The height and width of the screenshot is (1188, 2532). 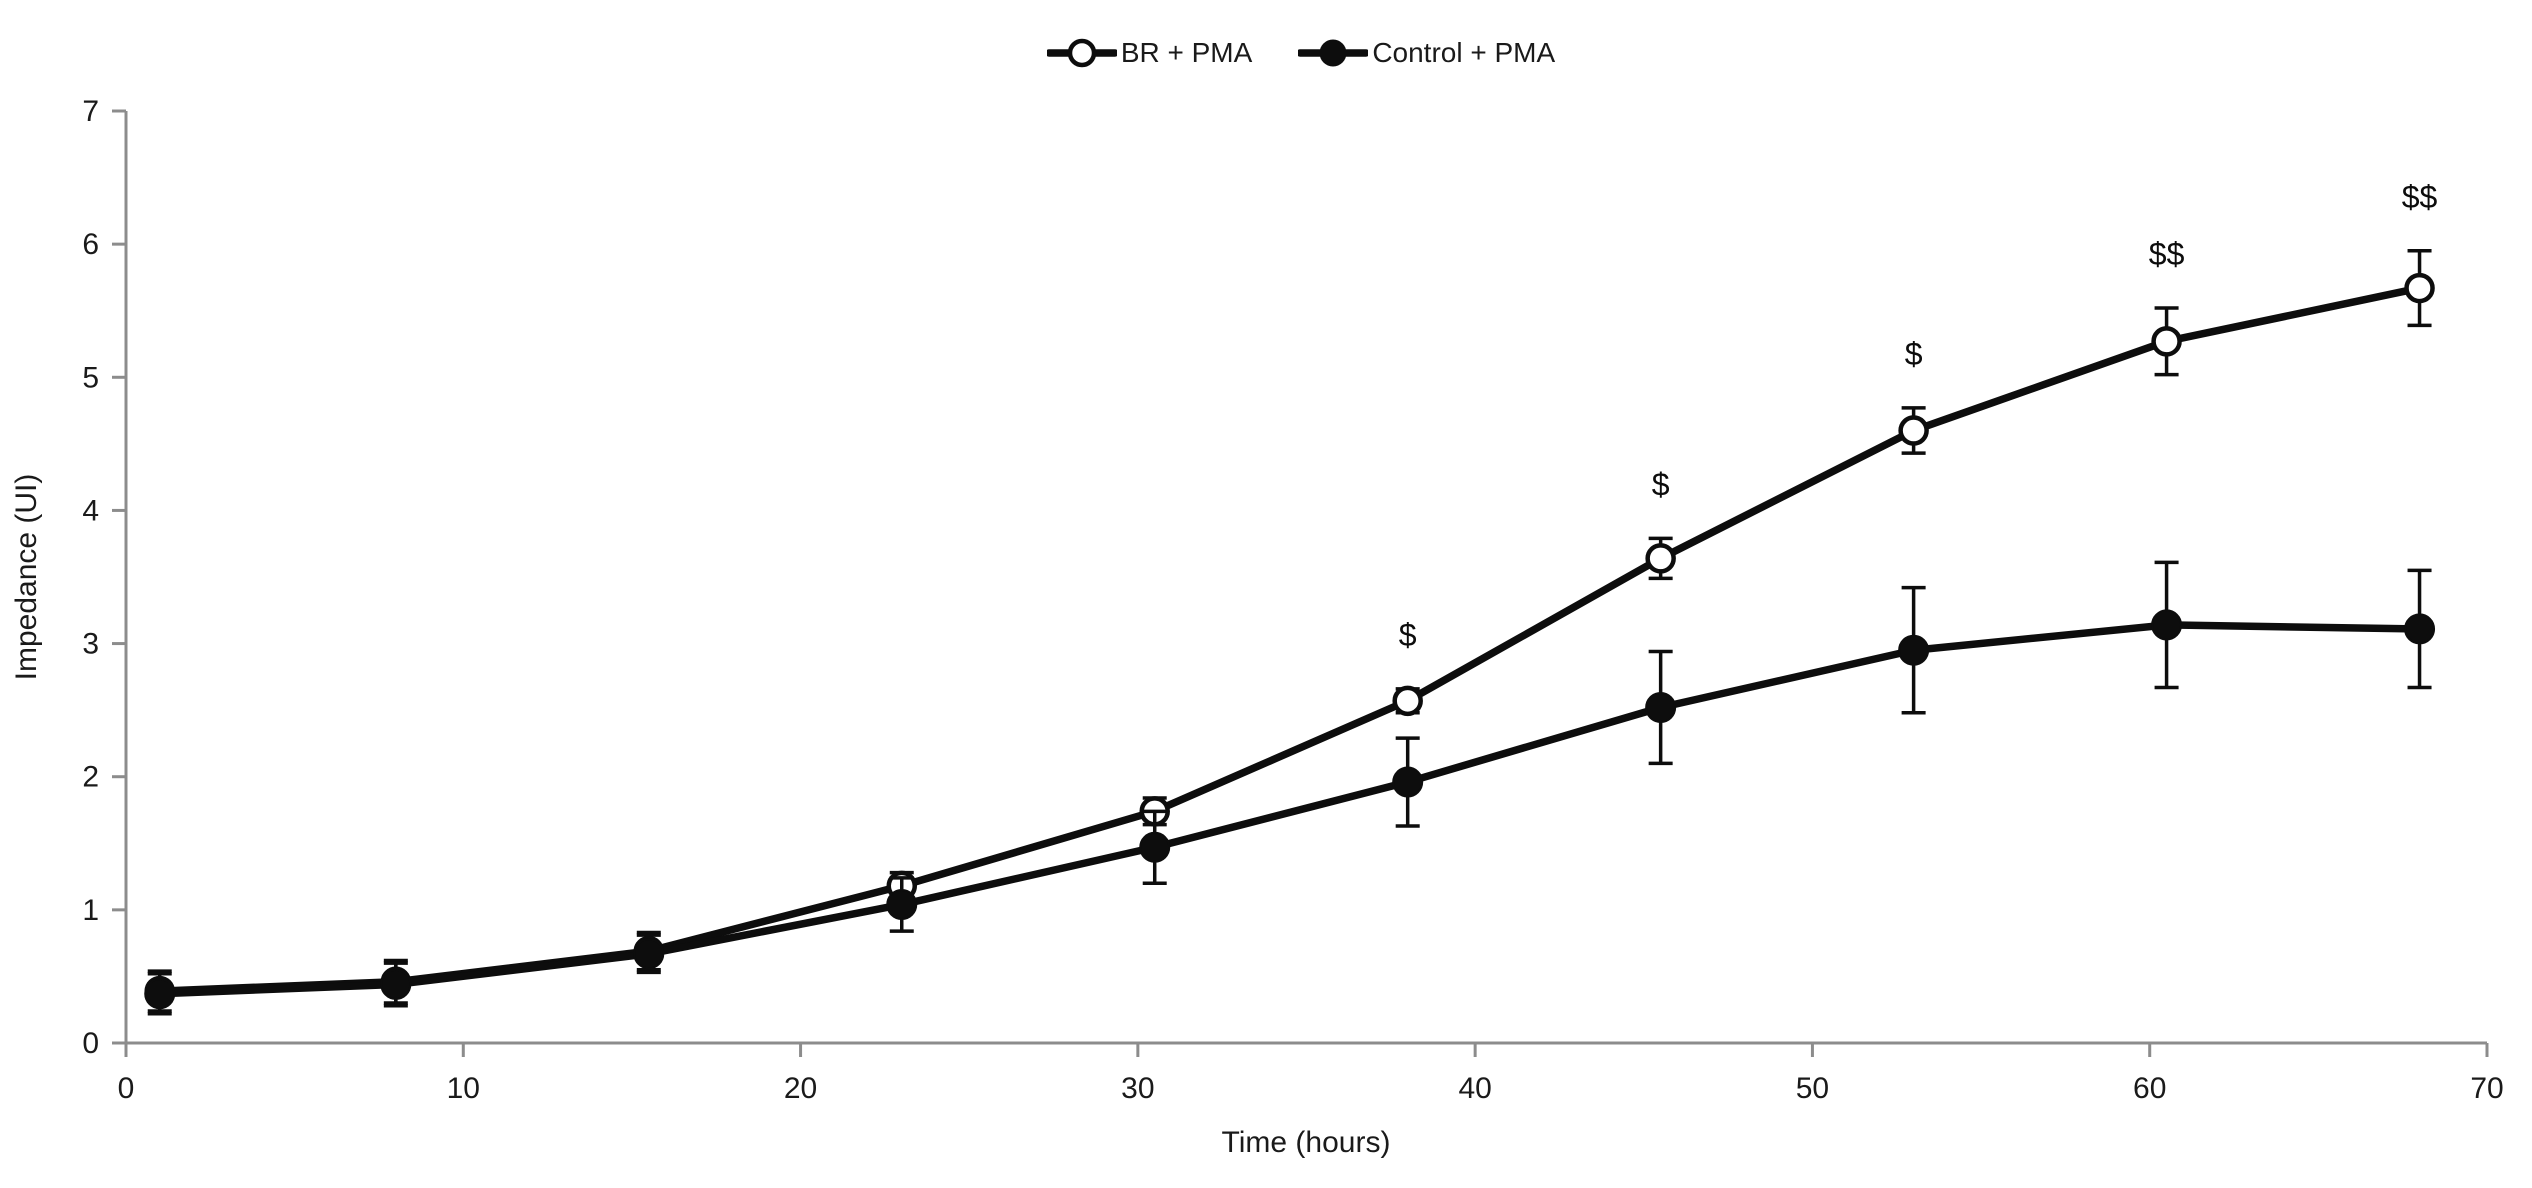 I want to click on x-tick-label: 30, so click(x=1137, y=1088).